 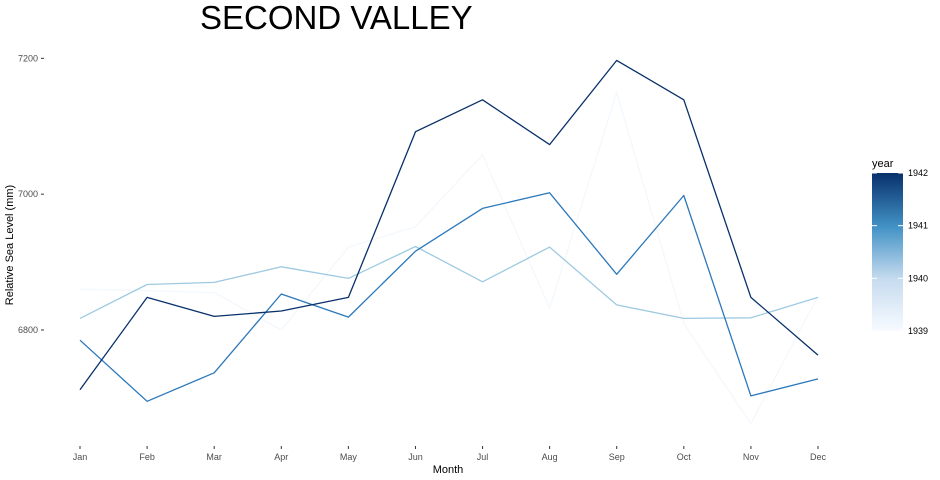 I want to click on y-axis-title: Relative Sea Level (mm), so click(x=10, y=245).